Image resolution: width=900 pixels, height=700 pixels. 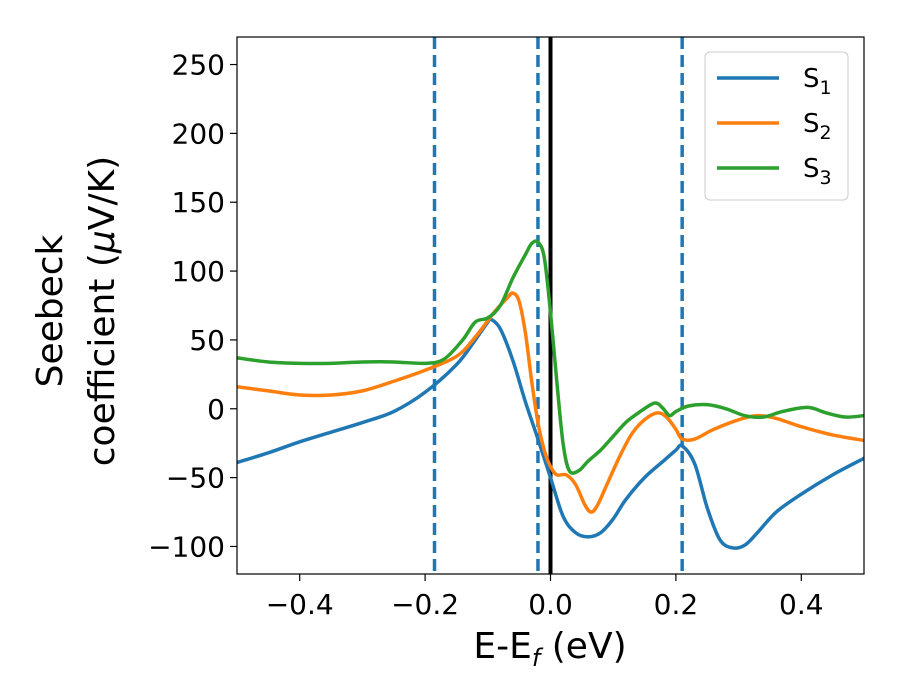 I want to click on legend-label-s2: S2, so click(x=817, y=126).